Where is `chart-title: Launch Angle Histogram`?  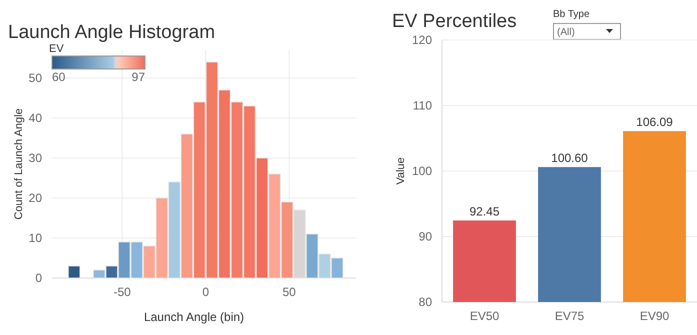 chart-title: Launch Angle Histogram is located at coordinates (112, 32).